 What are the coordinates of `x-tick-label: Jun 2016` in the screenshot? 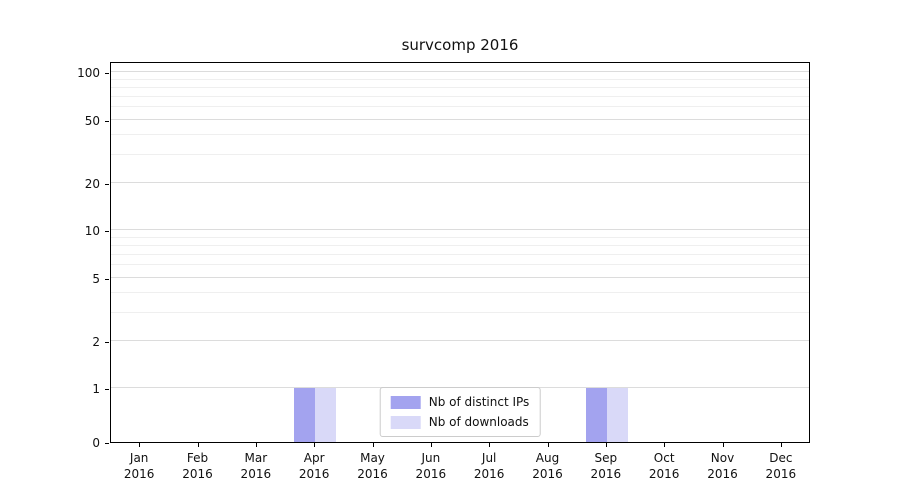 It's located at (431, 466).